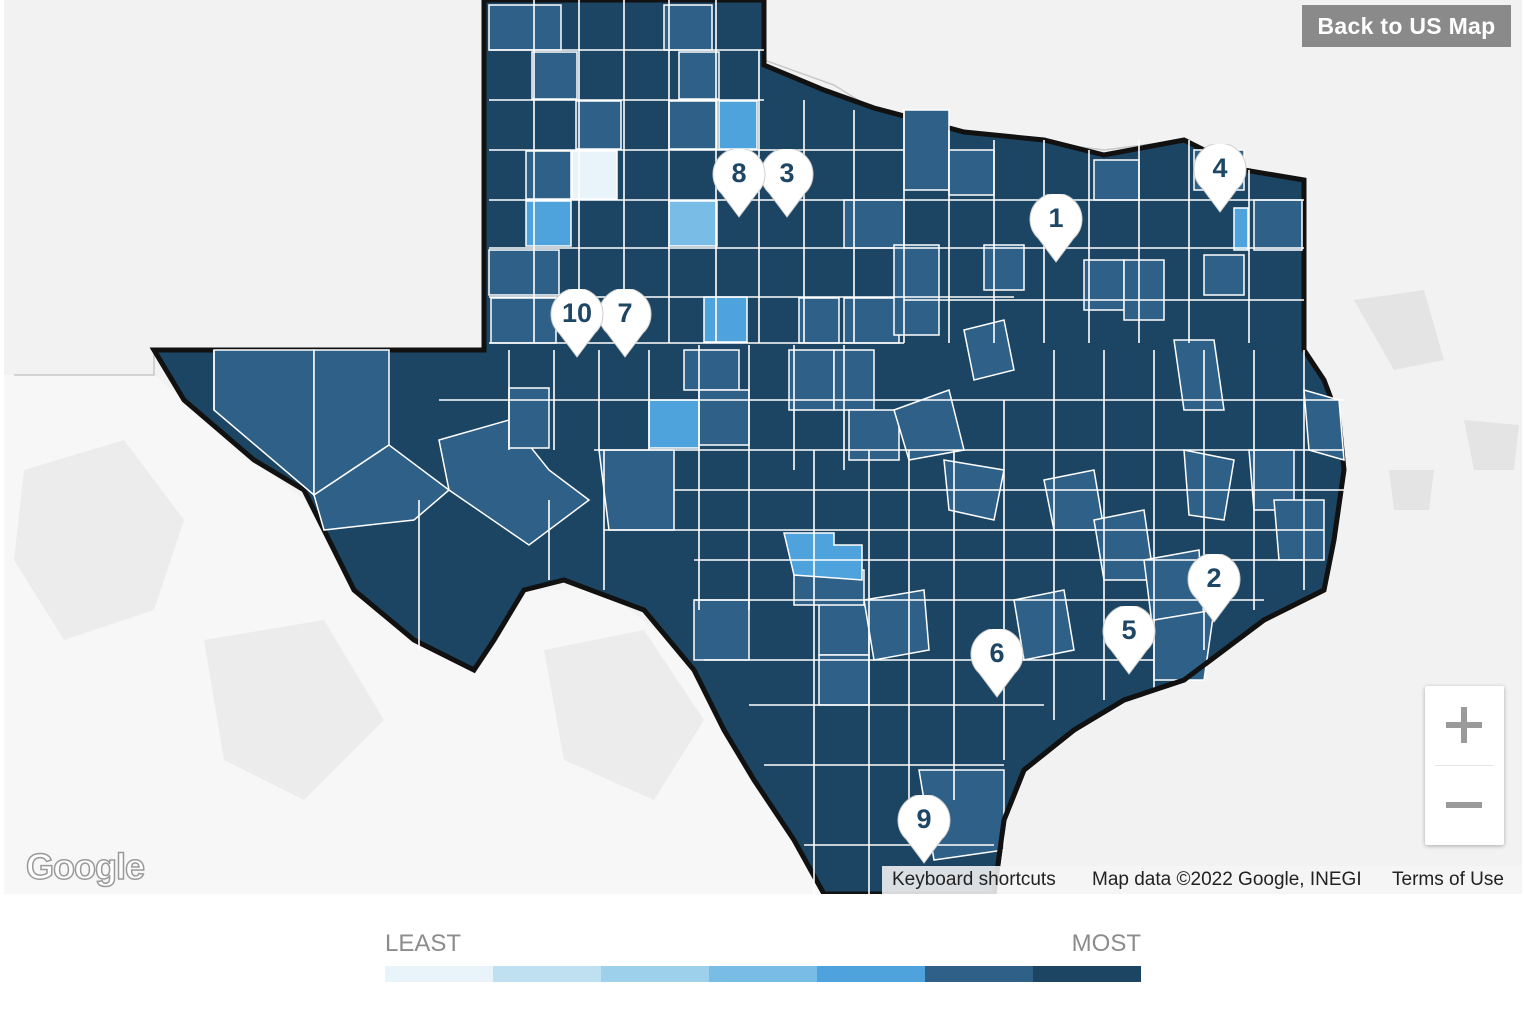  What do you see at coordinates (1436, 400) in the screenshot?
I see `terrain-shade` at bounding box center [1436, 400].